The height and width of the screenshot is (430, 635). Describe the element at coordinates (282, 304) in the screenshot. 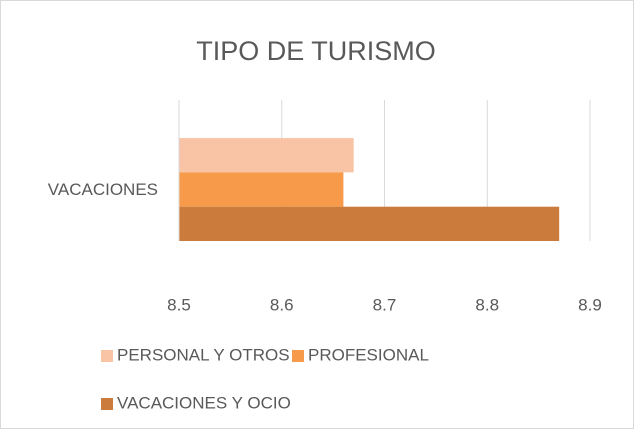

I see `x-tick-label: 8.6` at that location.